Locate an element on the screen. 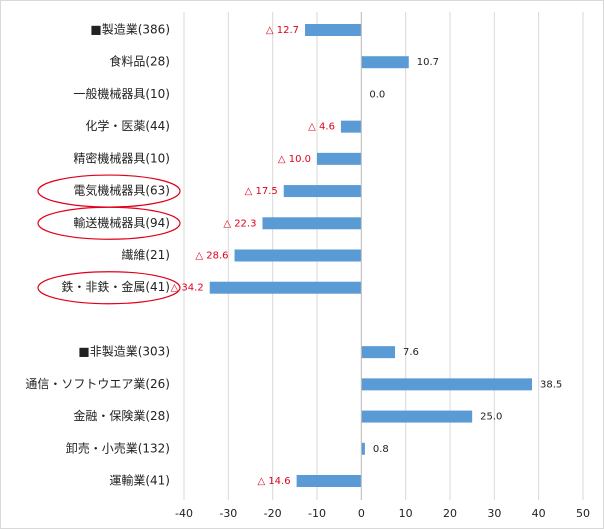 Image resolution: width=604 pixels, height=529 pixels. value-label: 0.0 is located at coordinates (377, 94).